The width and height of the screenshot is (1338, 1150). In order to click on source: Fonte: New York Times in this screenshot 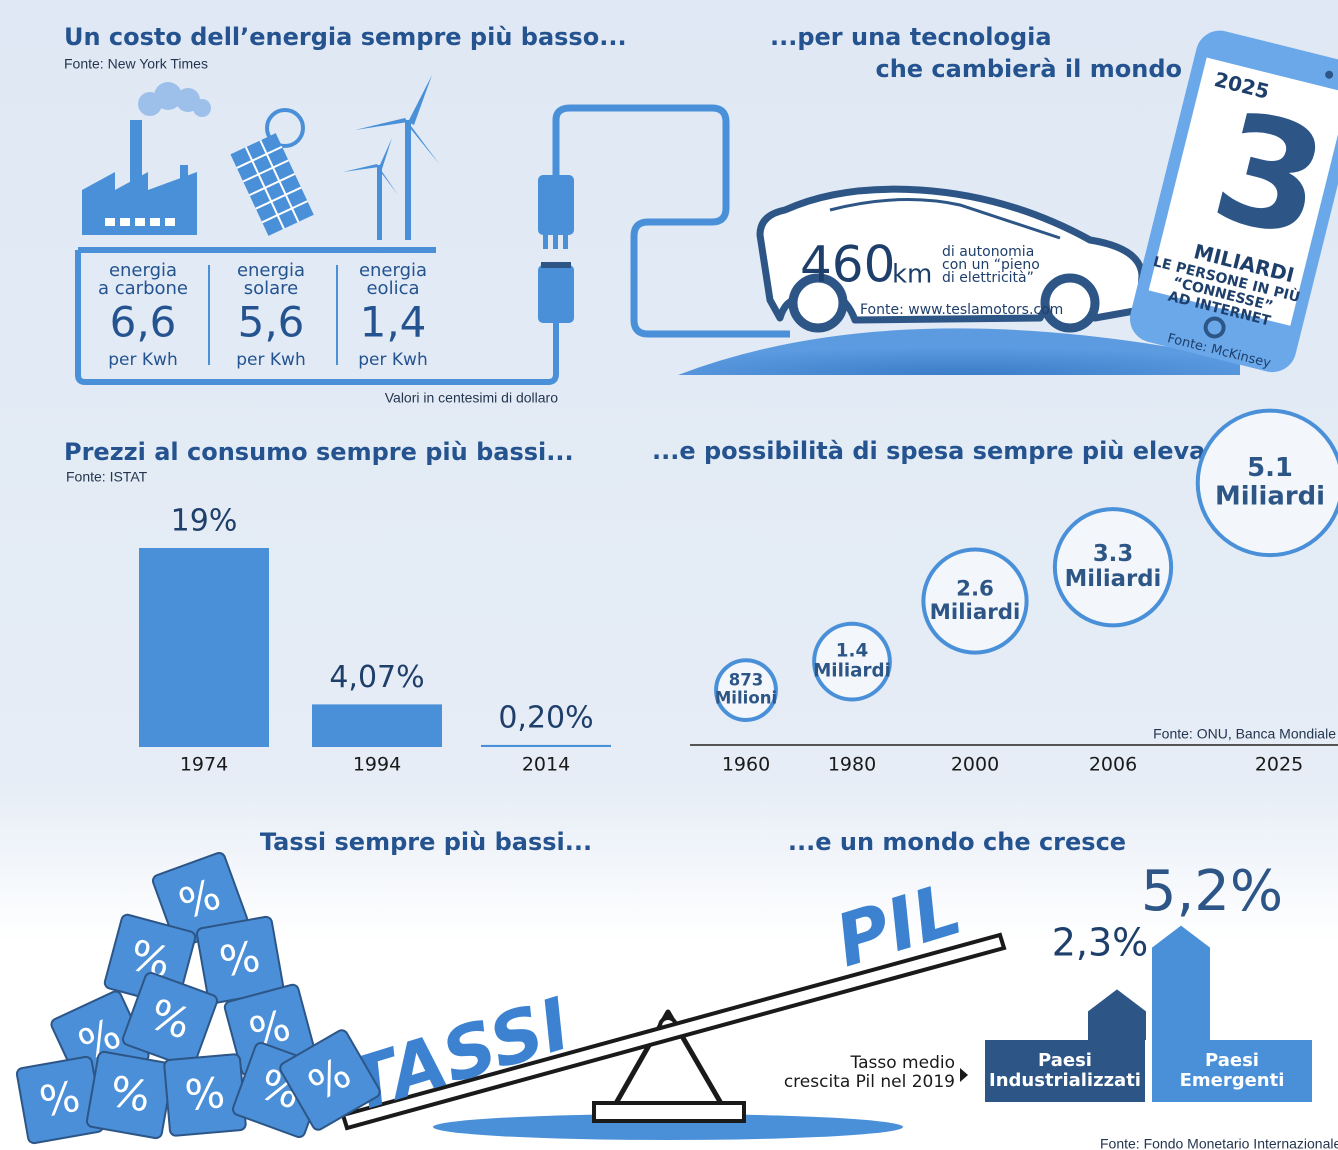, I will do `click(136, 64)`.